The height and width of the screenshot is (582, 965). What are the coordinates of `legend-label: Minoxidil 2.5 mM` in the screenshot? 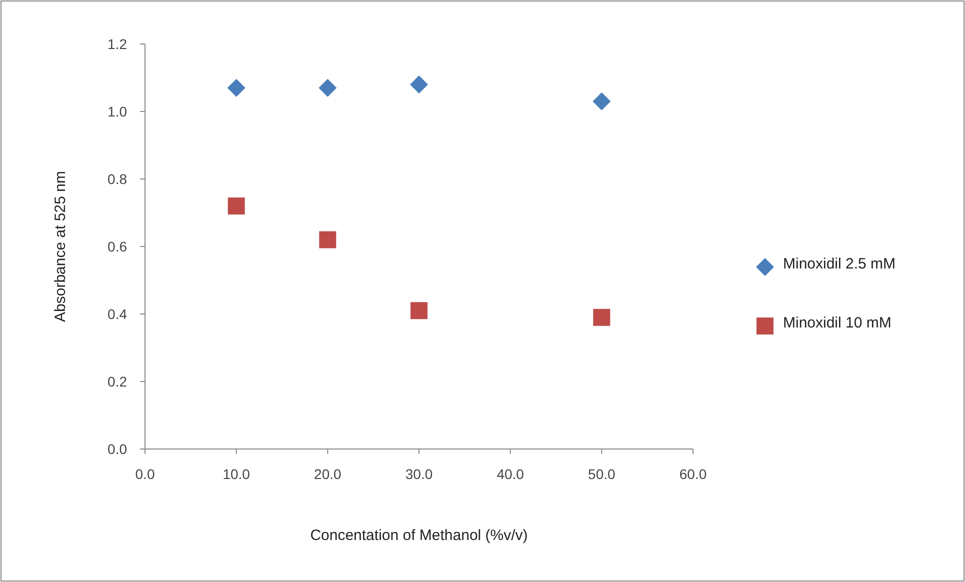 It's located at (839, 264).